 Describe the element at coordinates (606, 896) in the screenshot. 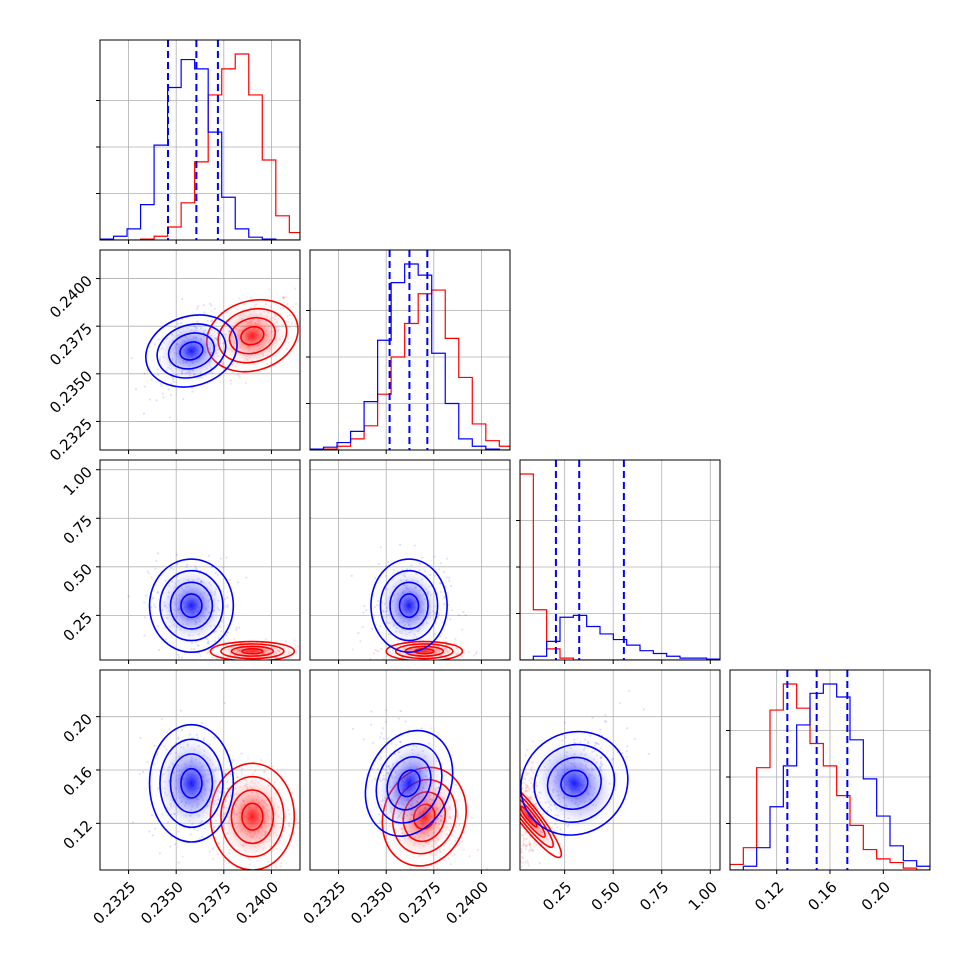

I see `x-tick-label: 0.50` at that location.